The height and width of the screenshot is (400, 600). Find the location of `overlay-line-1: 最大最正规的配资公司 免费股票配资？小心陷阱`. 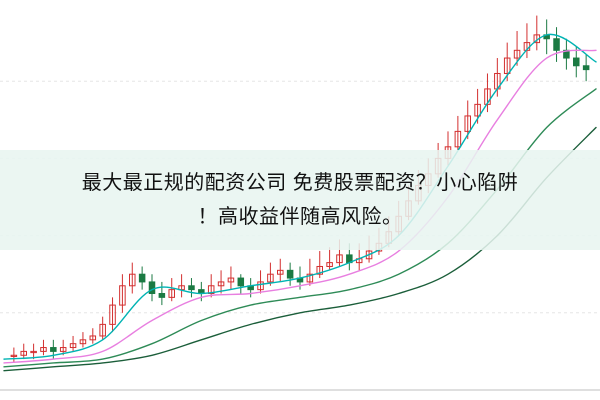

overlay-line-1: 最大最正规的配资公司 免费股票配资？小心陷阱 is located at coordinates (300, 183).